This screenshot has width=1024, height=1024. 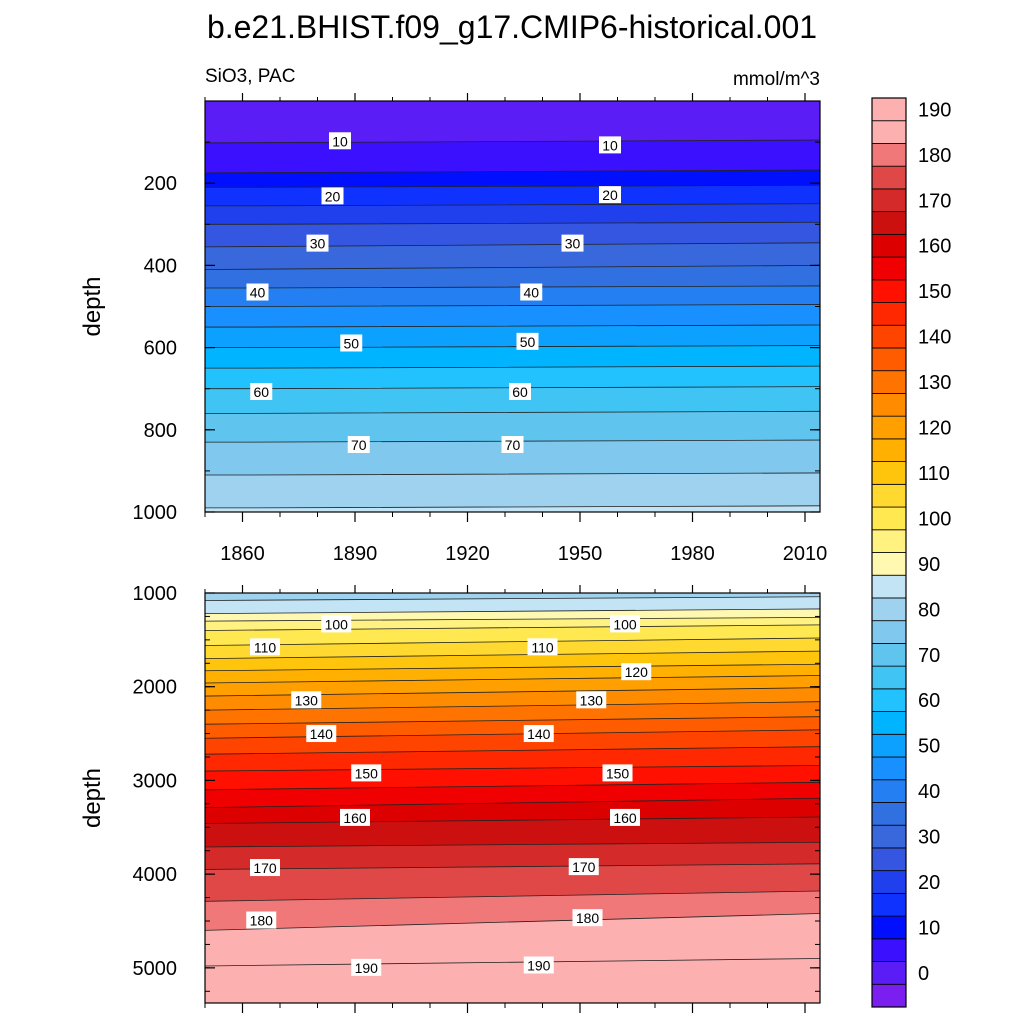 What do you see at coordinates (155, 781) in the screenshot?
I see `y-tick-label: 3000` at bounding box center [155, 781].